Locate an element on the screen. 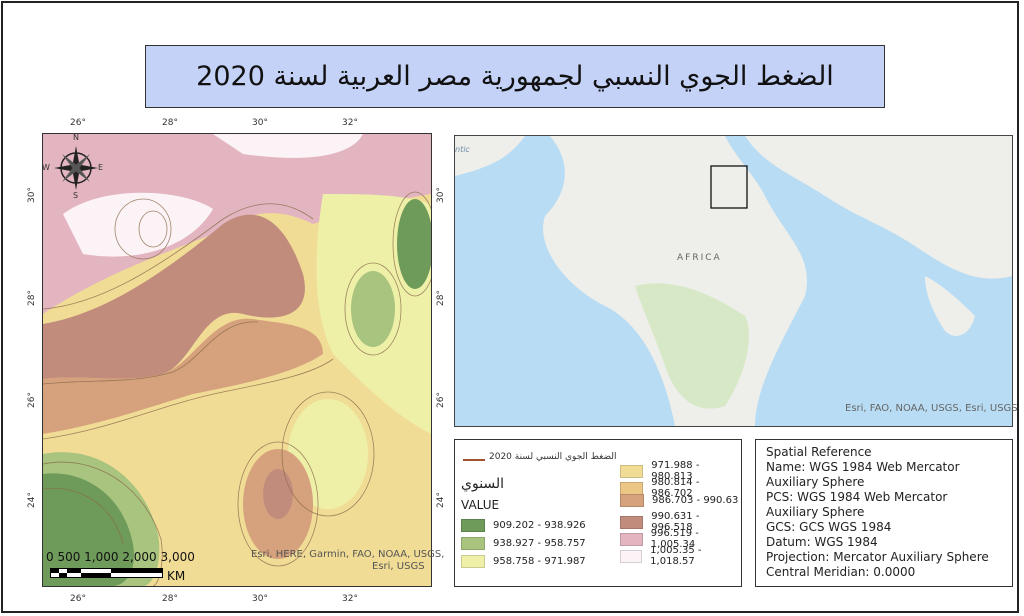 This screenshot has width=1024, height=616. compass-e: E is located at coordinates (101, 167).